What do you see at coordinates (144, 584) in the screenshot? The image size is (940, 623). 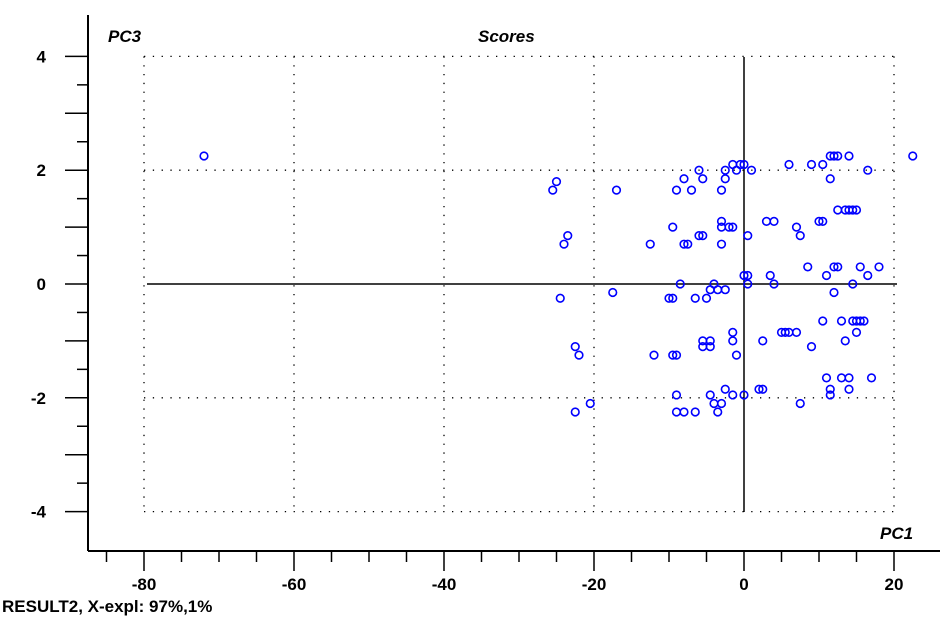 I see `x-tick-label: -80` at bounding box center [144, 584].